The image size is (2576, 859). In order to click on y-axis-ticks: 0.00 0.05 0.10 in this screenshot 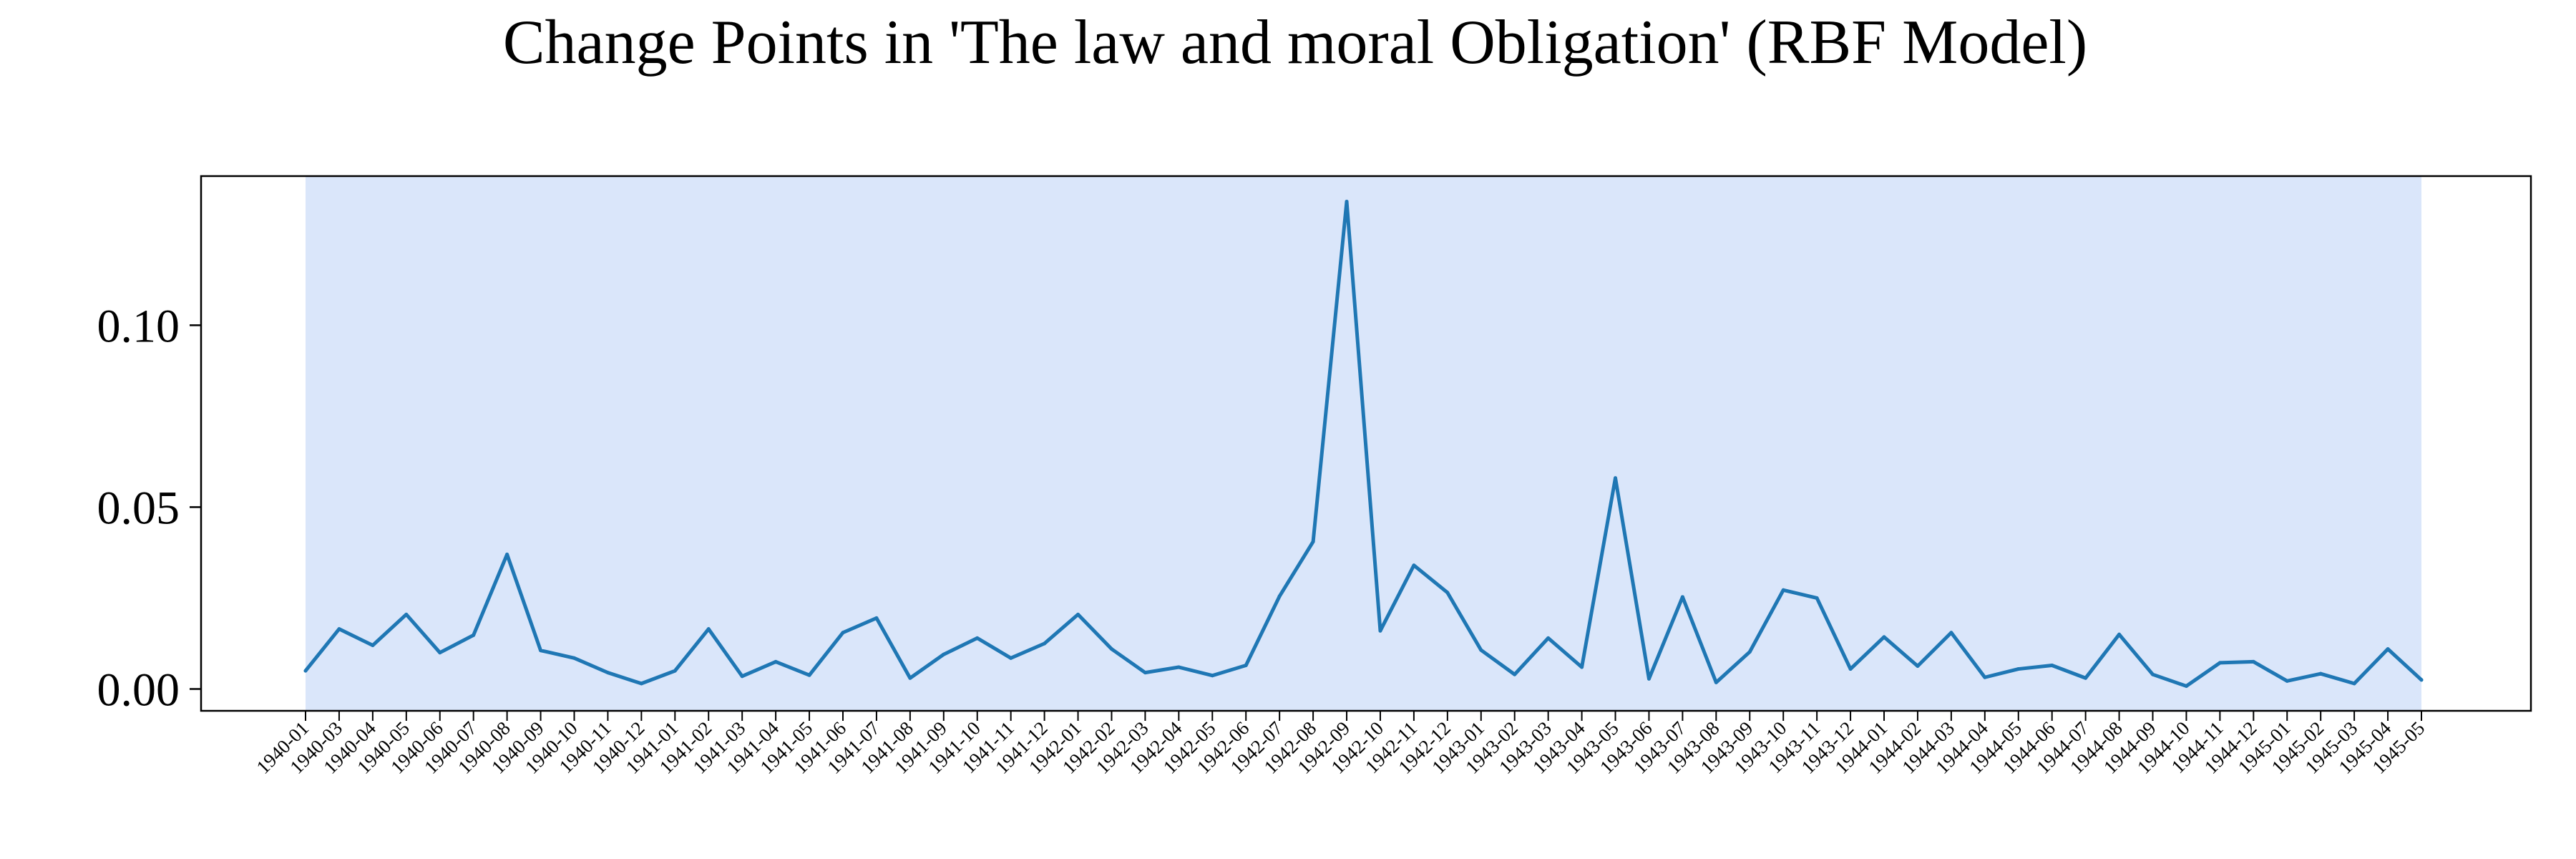, I will do `click(149, 508)`.